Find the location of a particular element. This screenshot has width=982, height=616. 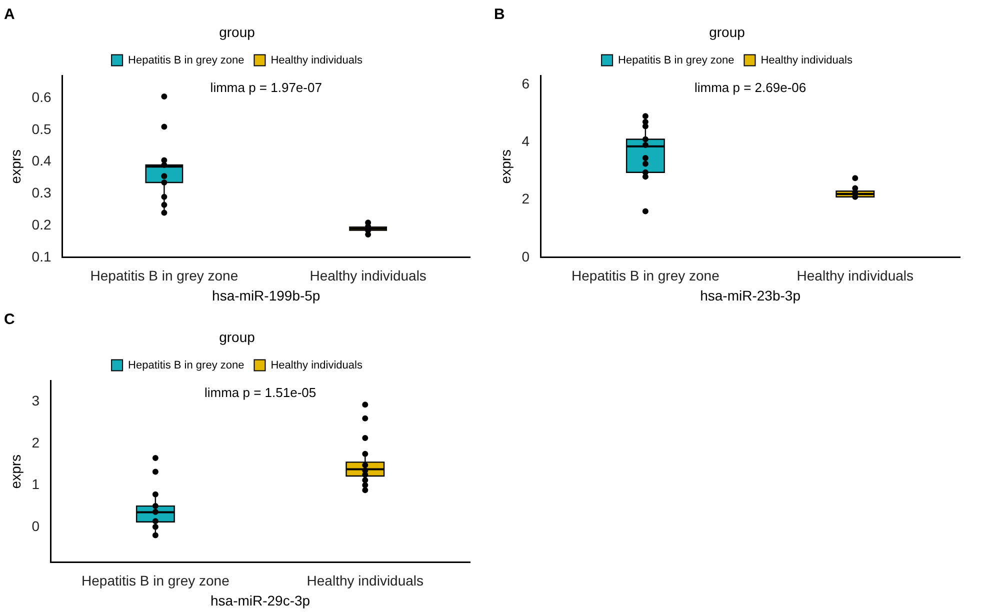

y-tick-label: 6 is located at coordinates (526, 83).